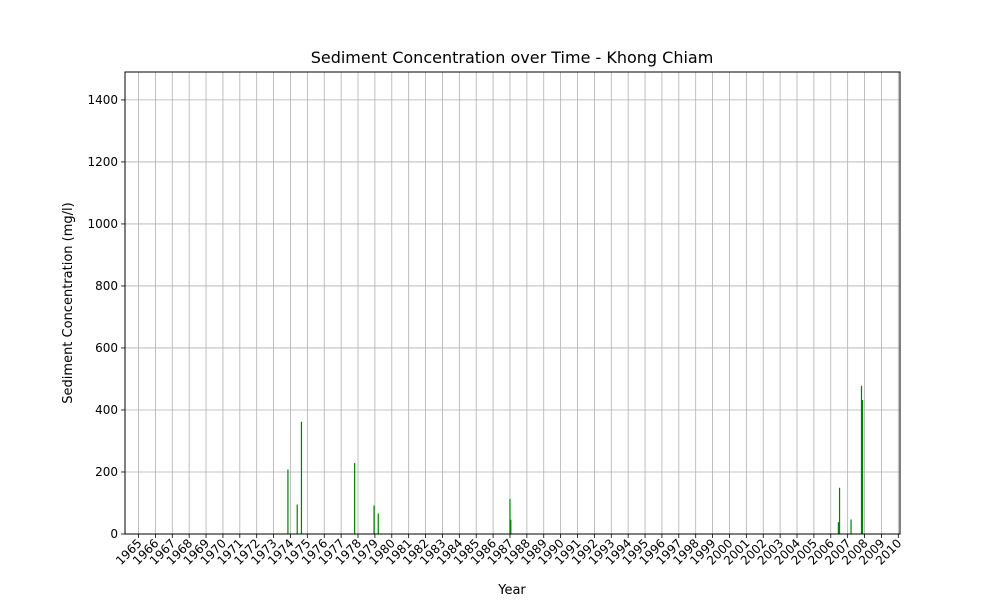 Image resolution: width=1000 pixels, height=604 pixels. Describe the element at coordinates (114, 534) in the screenshot. I see `y-tick-label: 0` at that location.